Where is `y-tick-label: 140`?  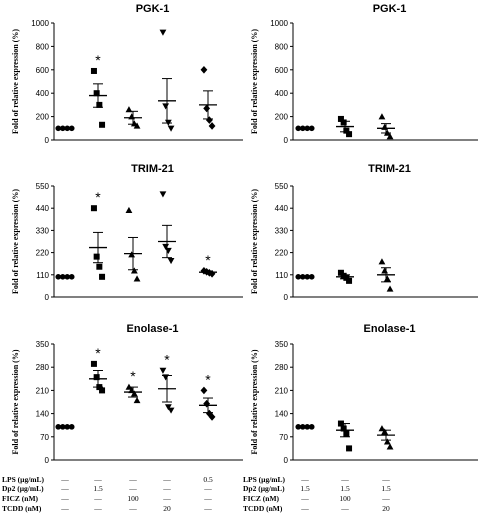
y-tick-label: 140 is located at coordinates (43, 414).